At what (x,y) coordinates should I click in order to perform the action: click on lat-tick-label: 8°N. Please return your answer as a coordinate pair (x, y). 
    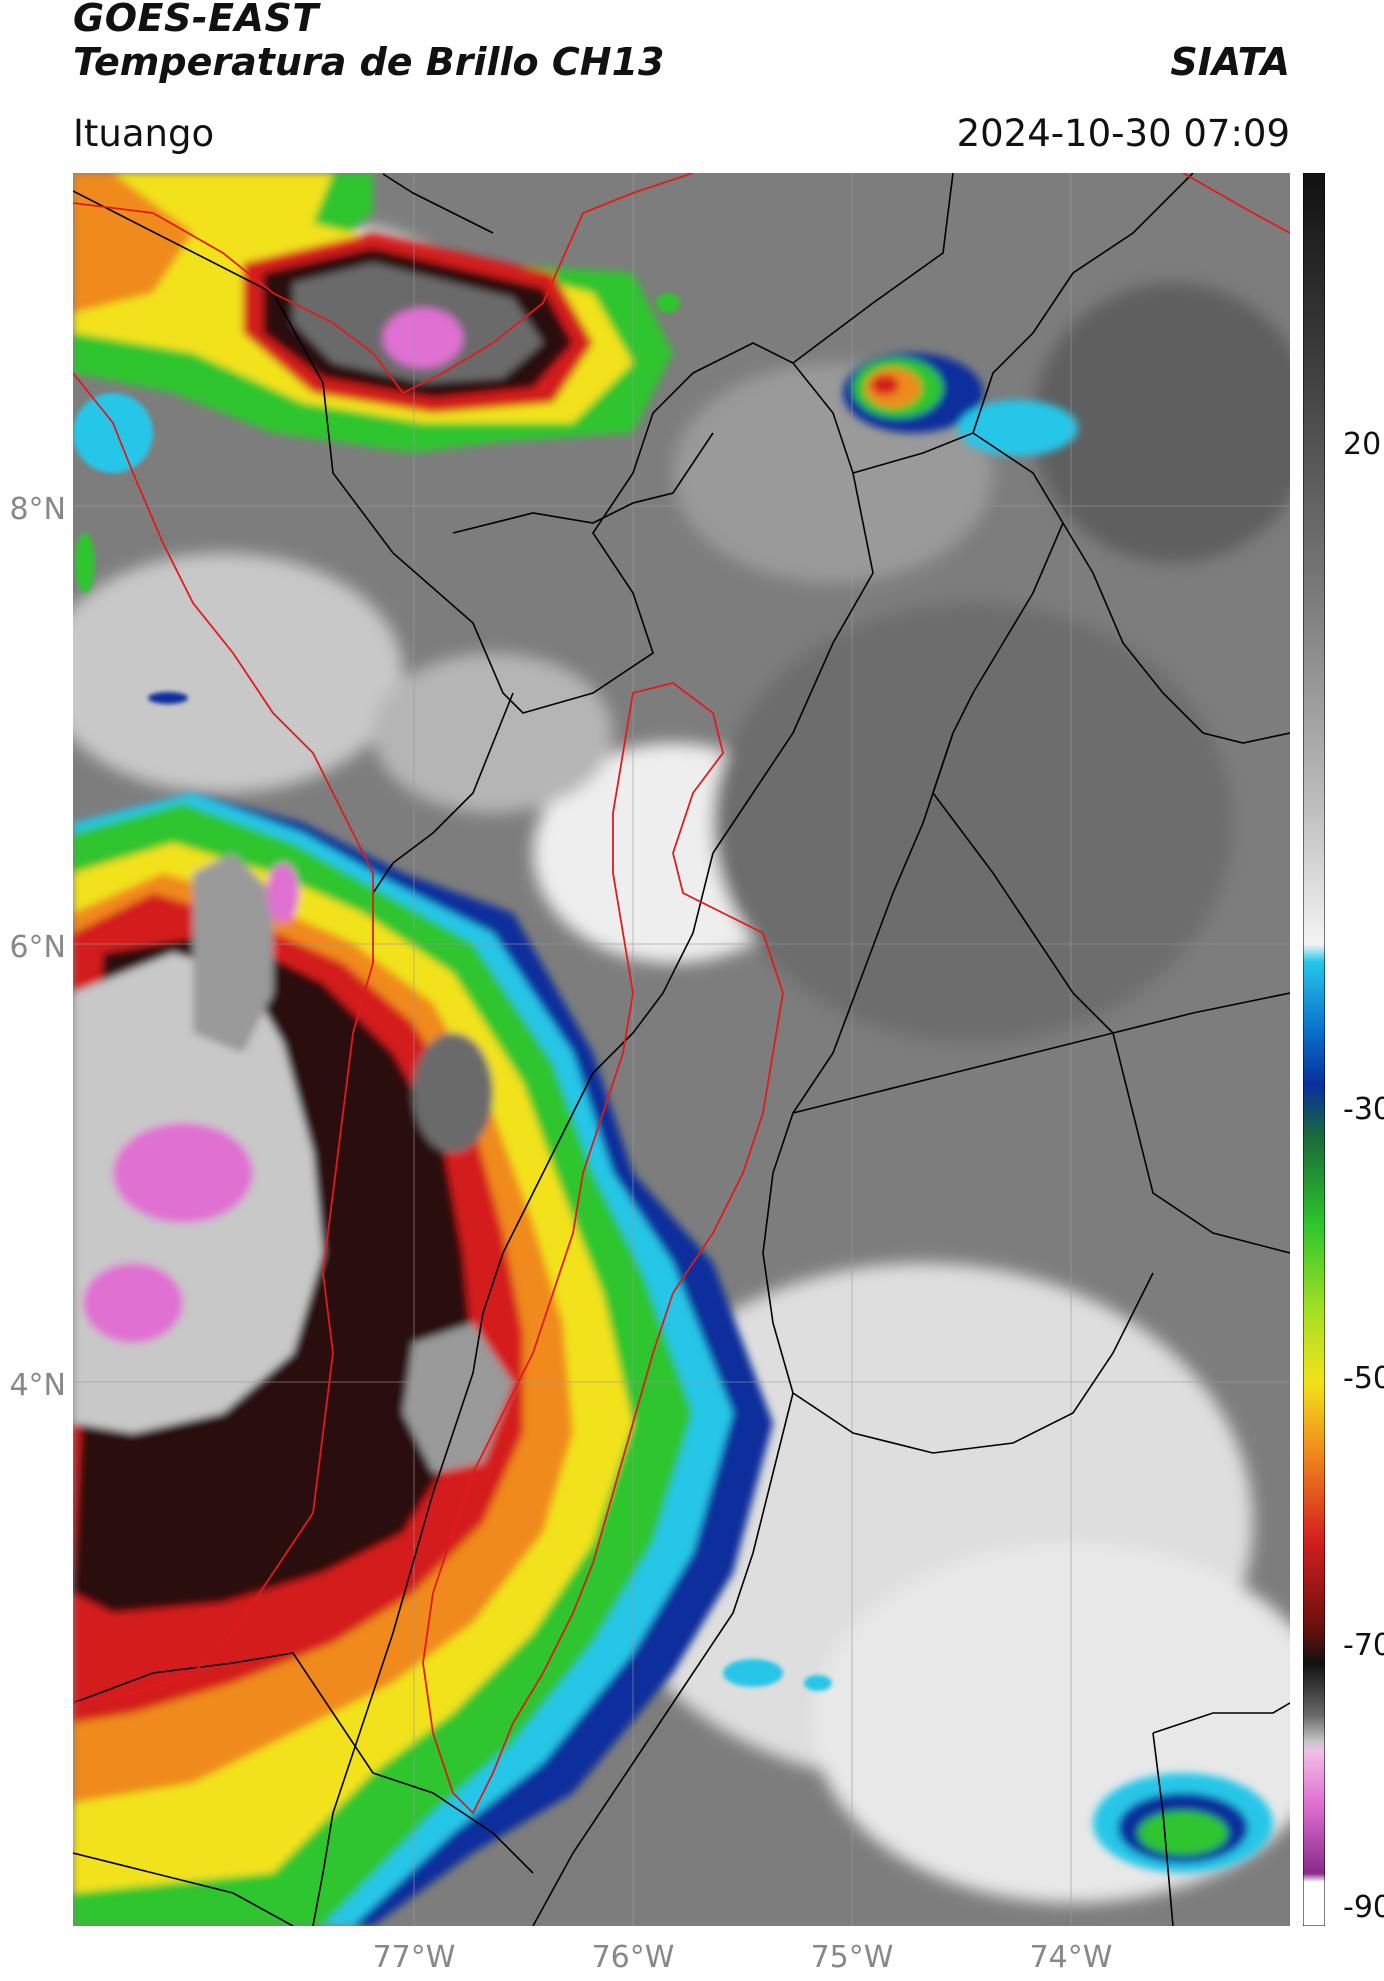
    Looking at the image, I should click on (37, 509).